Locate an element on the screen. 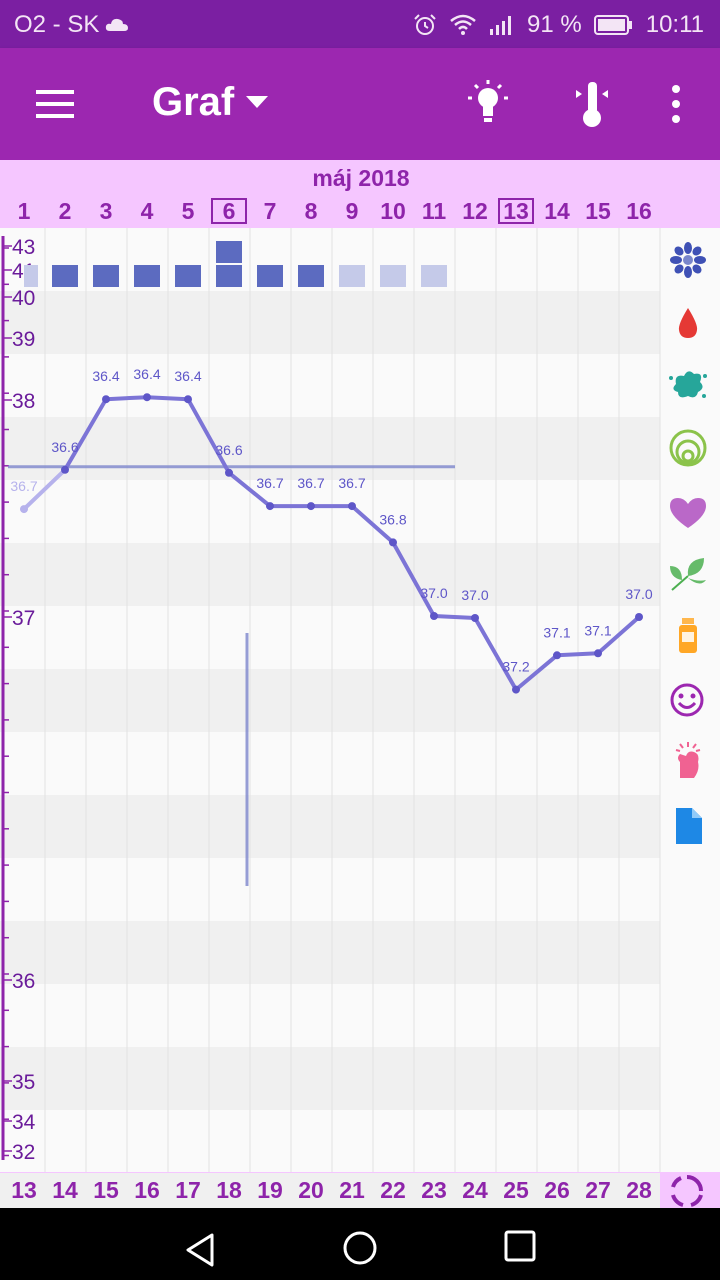 Image resolution: width=720 pixels, height=1280 pixels. cycle-day-label: 15 is located at coordinates (598, 211).